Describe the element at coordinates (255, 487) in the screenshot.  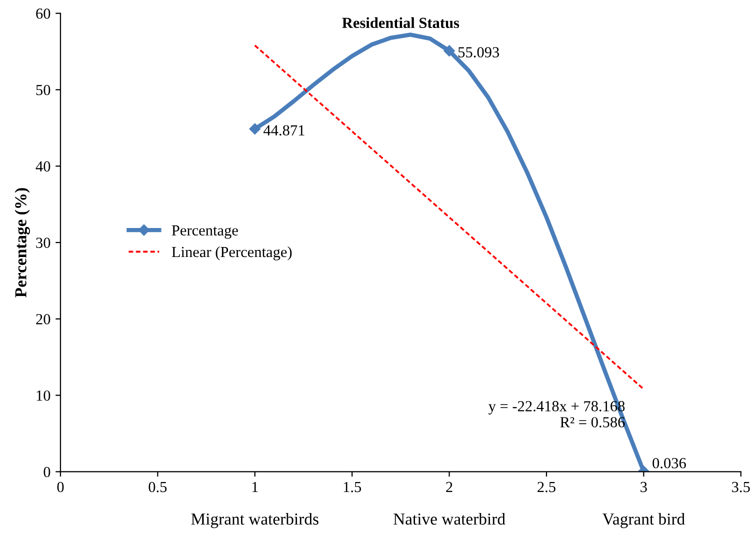
I see `x-tick-label: 1` at that location.